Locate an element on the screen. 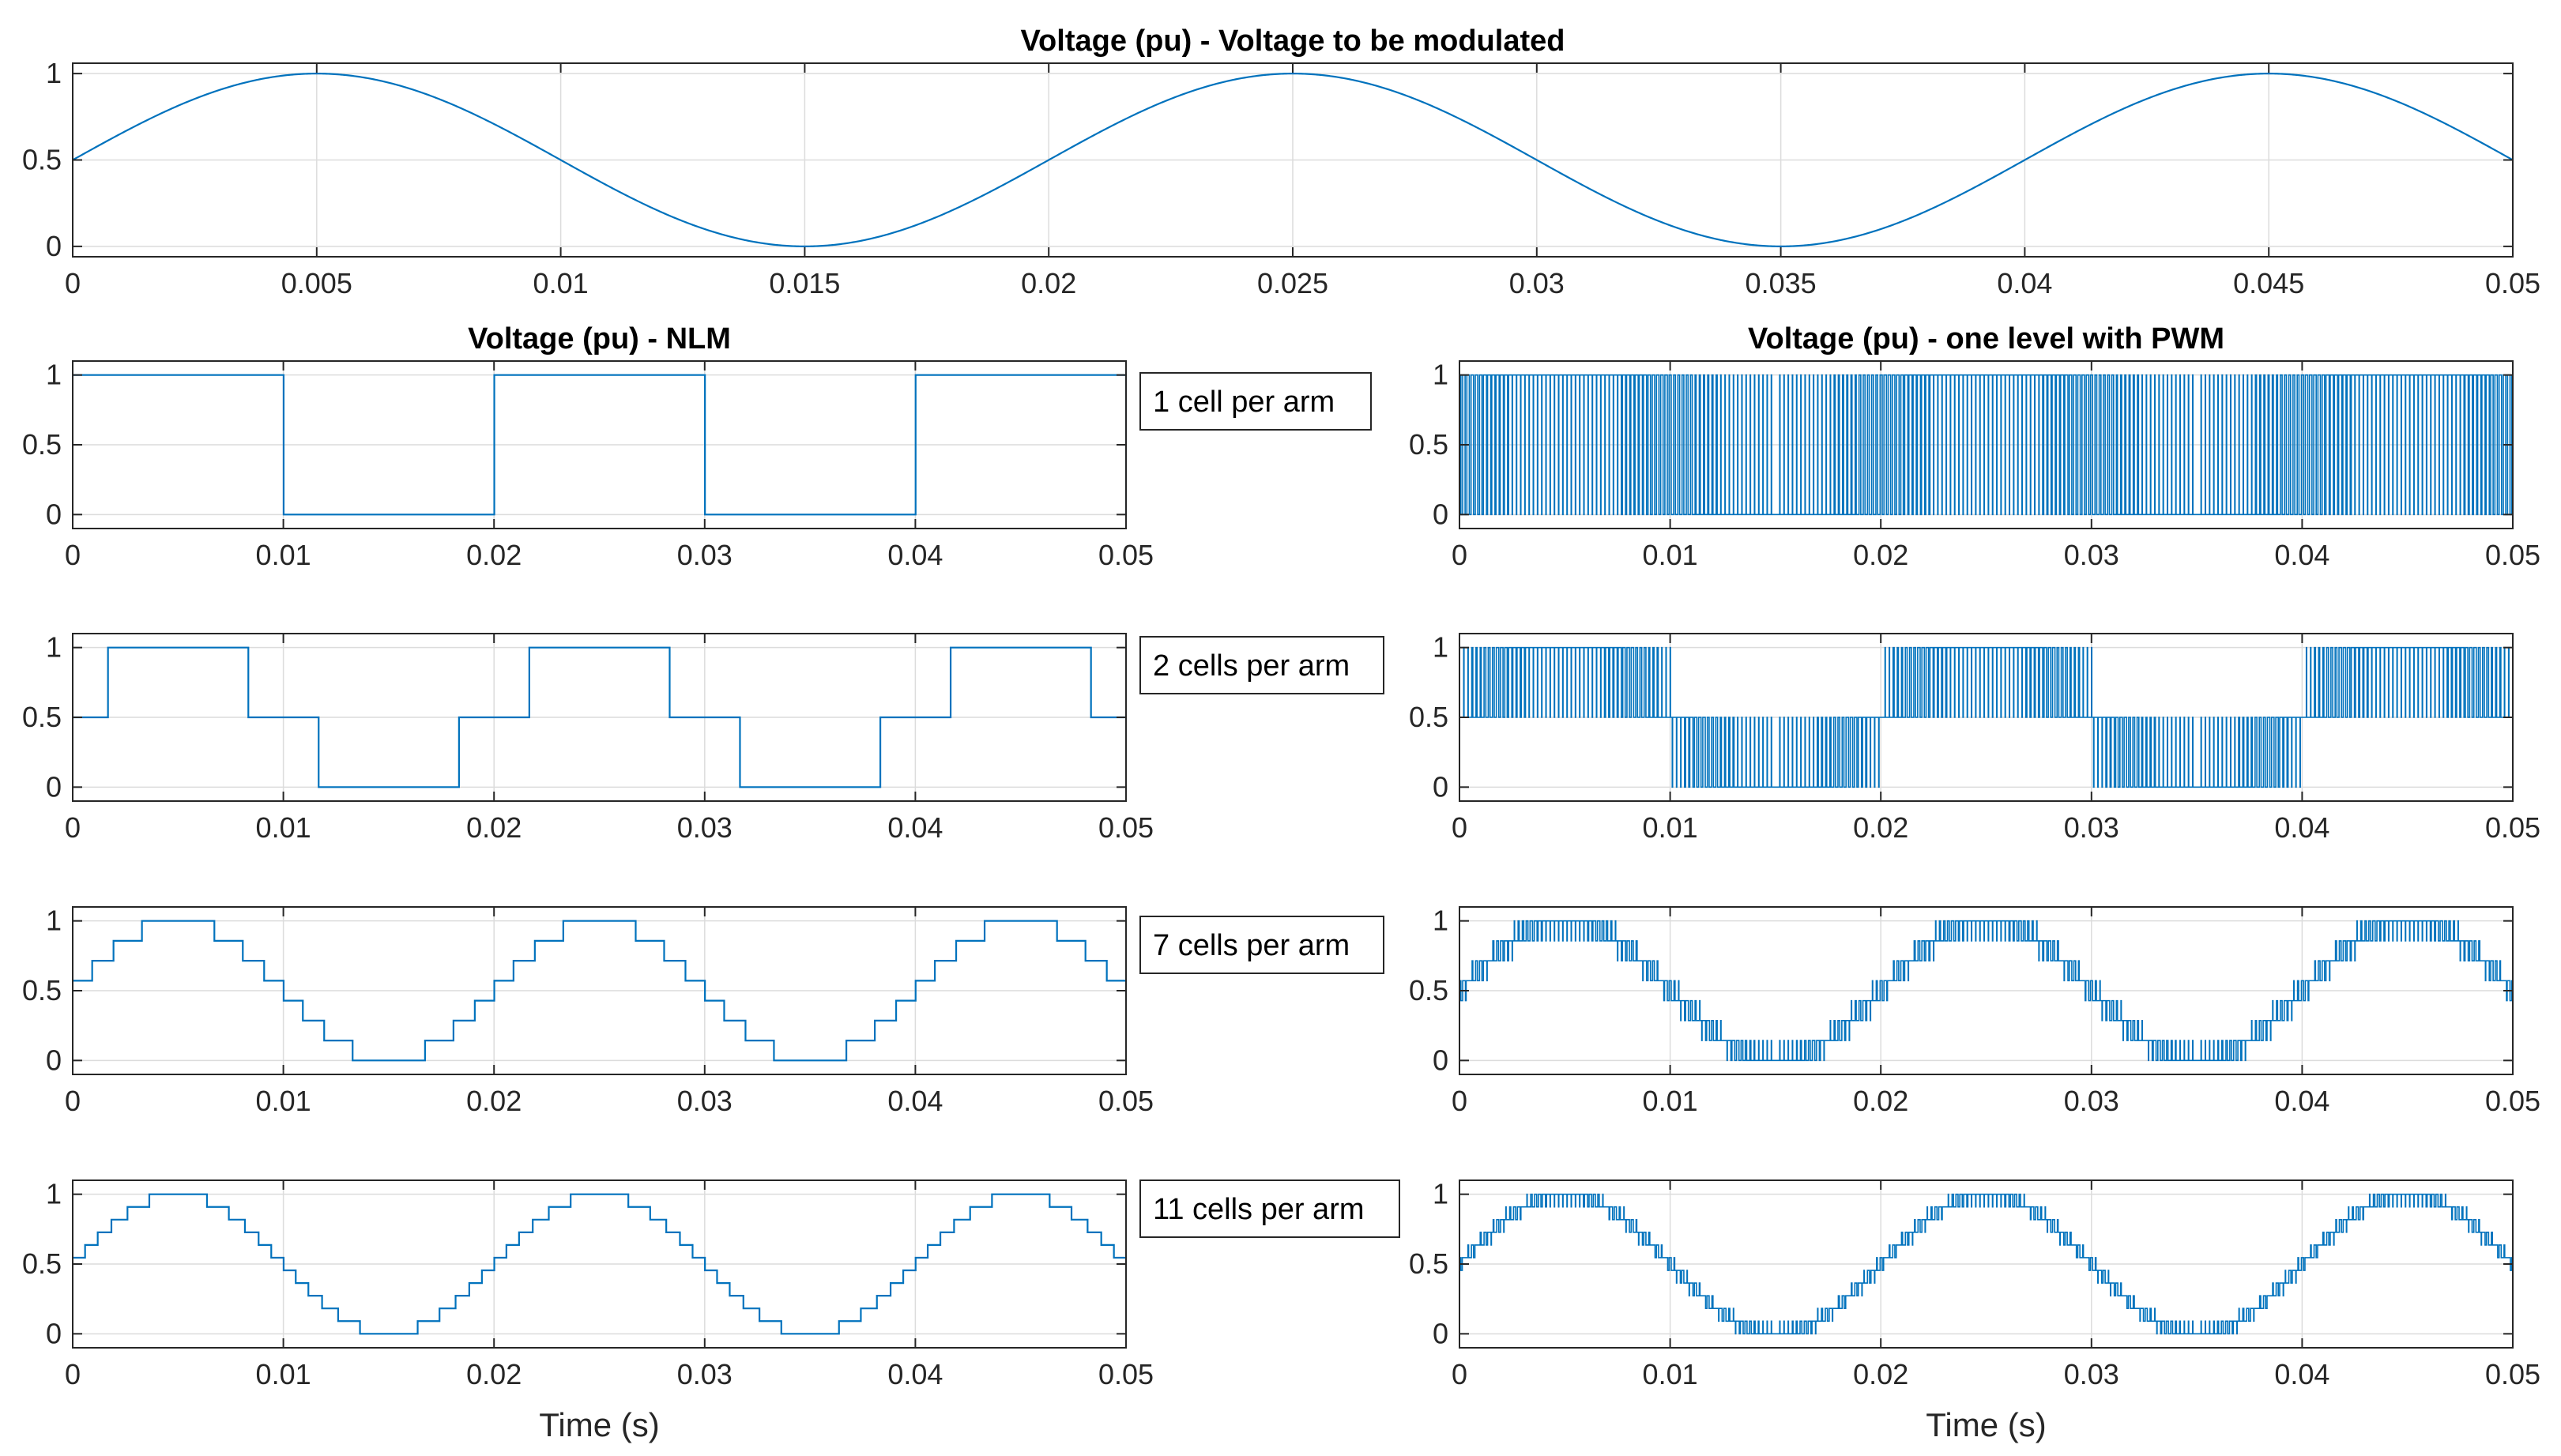  x-tick-label: 0.015 is located at coordinates (804, 283).